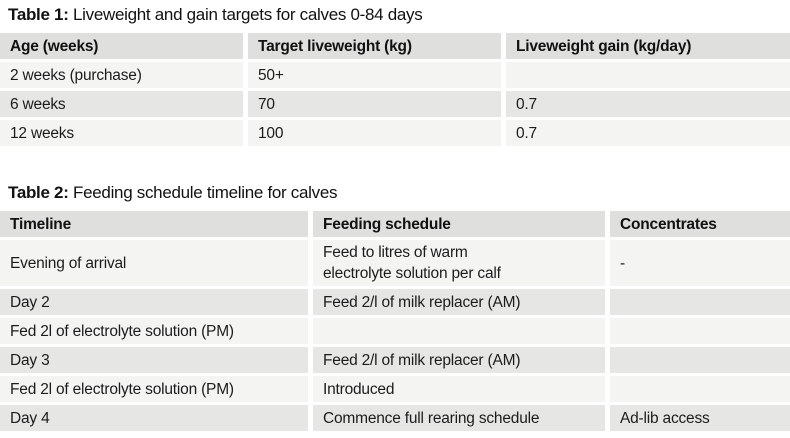 The image size is (790, 438). I want to click on table-row: 6 weeks 70 0.7, so click(395, 104).